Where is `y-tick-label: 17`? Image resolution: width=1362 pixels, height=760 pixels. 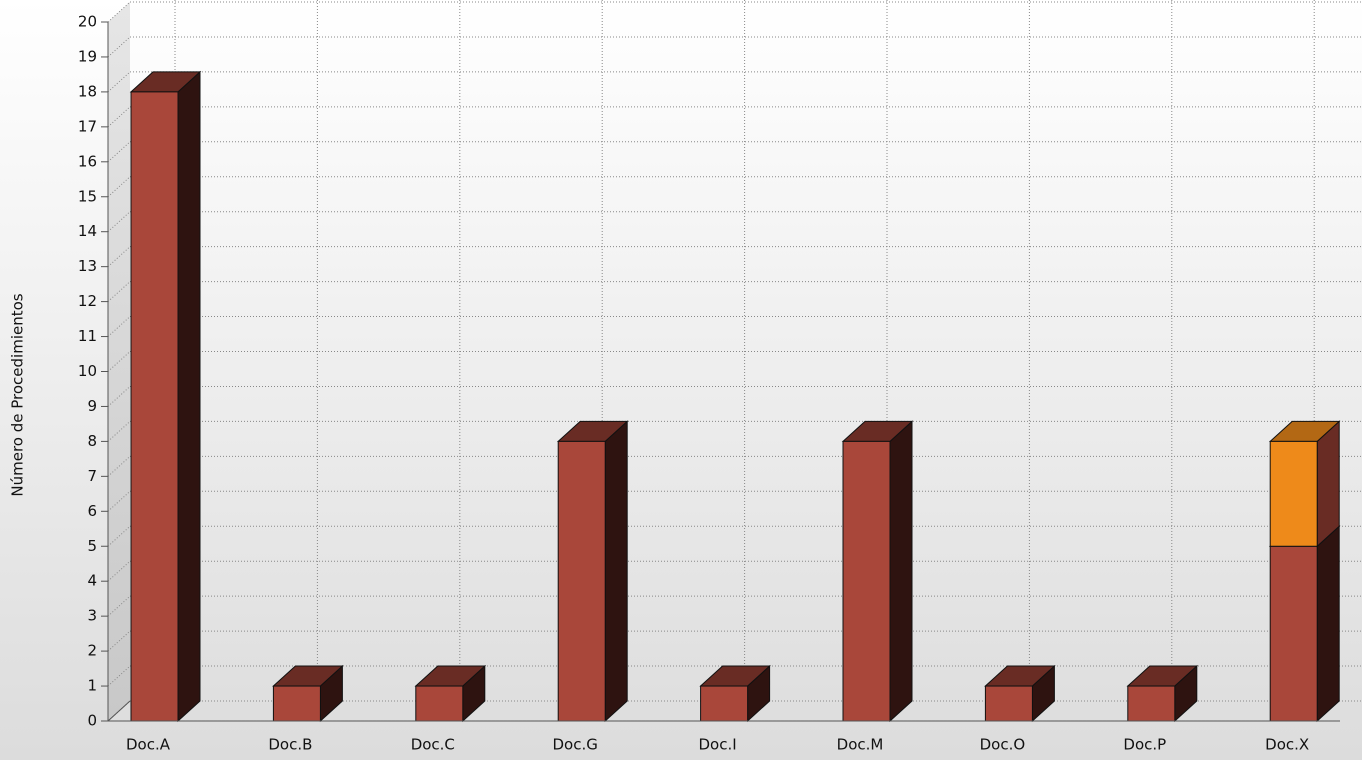
y-tick-label: 17 is located at coordinates (87, 126).